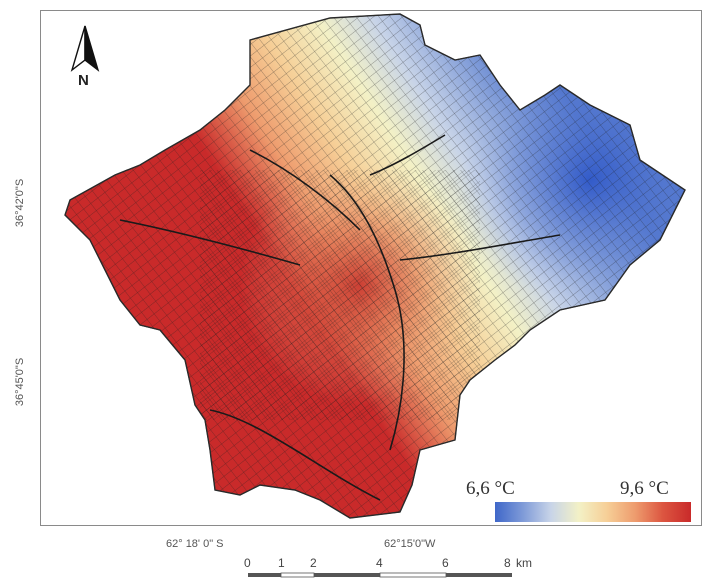 The width and height of the screenshot is (706, 579). I want to click on legend-color-ramp, so click(593, 512).